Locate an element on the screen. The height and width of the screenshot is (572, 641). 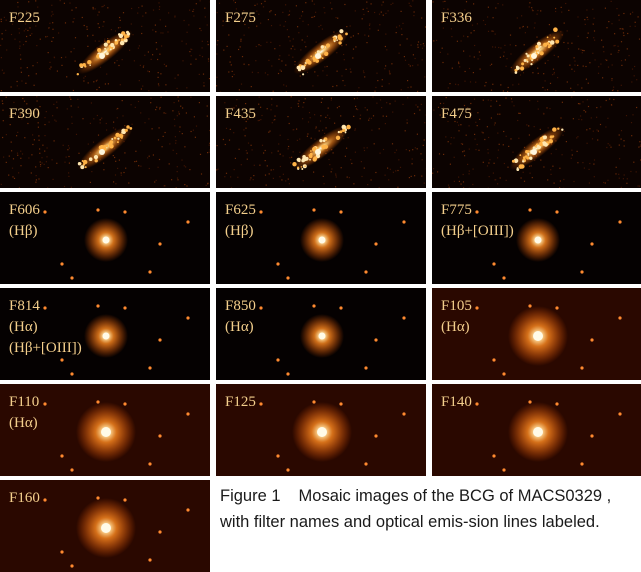
filter-label: F110 is located at coordinates (24, 402).